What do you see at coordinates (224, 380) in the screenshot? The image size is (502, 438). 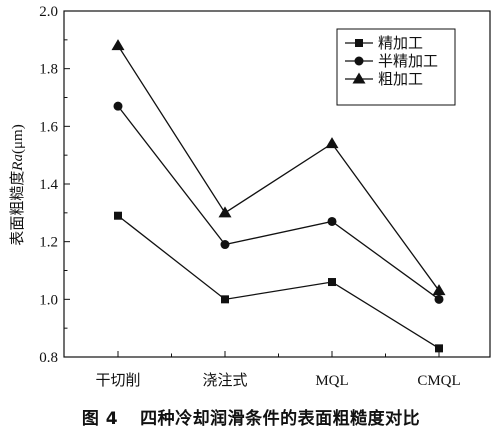 I see `x-tick-label: 浇注式` at bounding box center [224, 380].